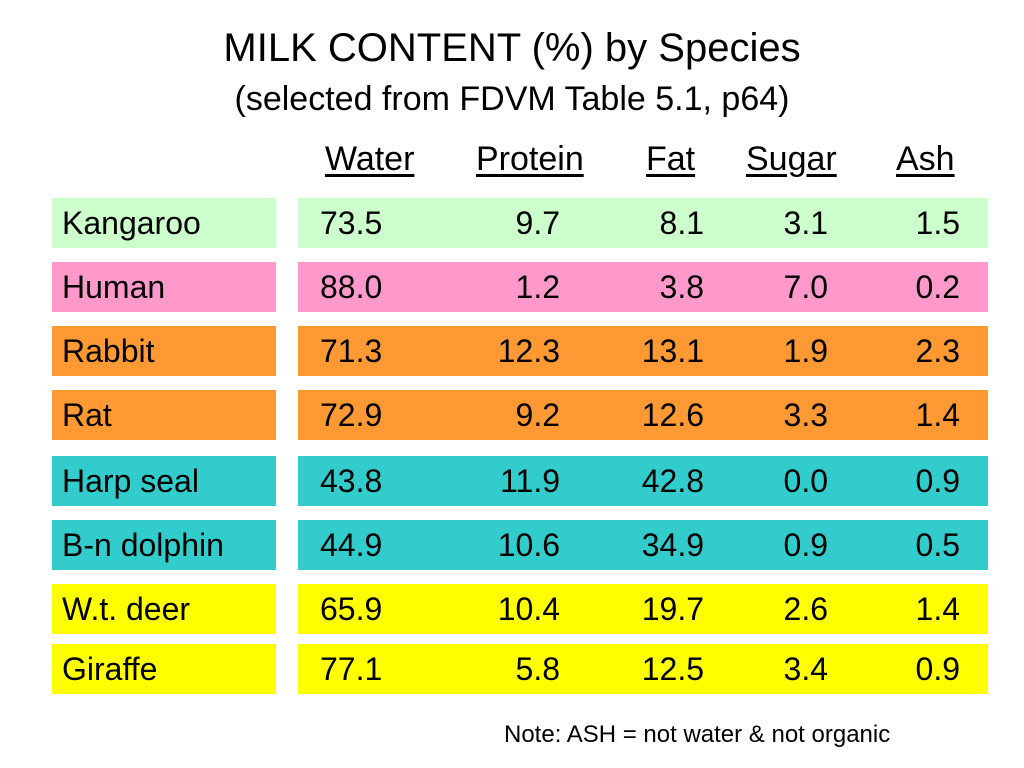 The height and width of the screenshot is (768, 1024). I want to click on value-water: 88.0, so click(351, 287).